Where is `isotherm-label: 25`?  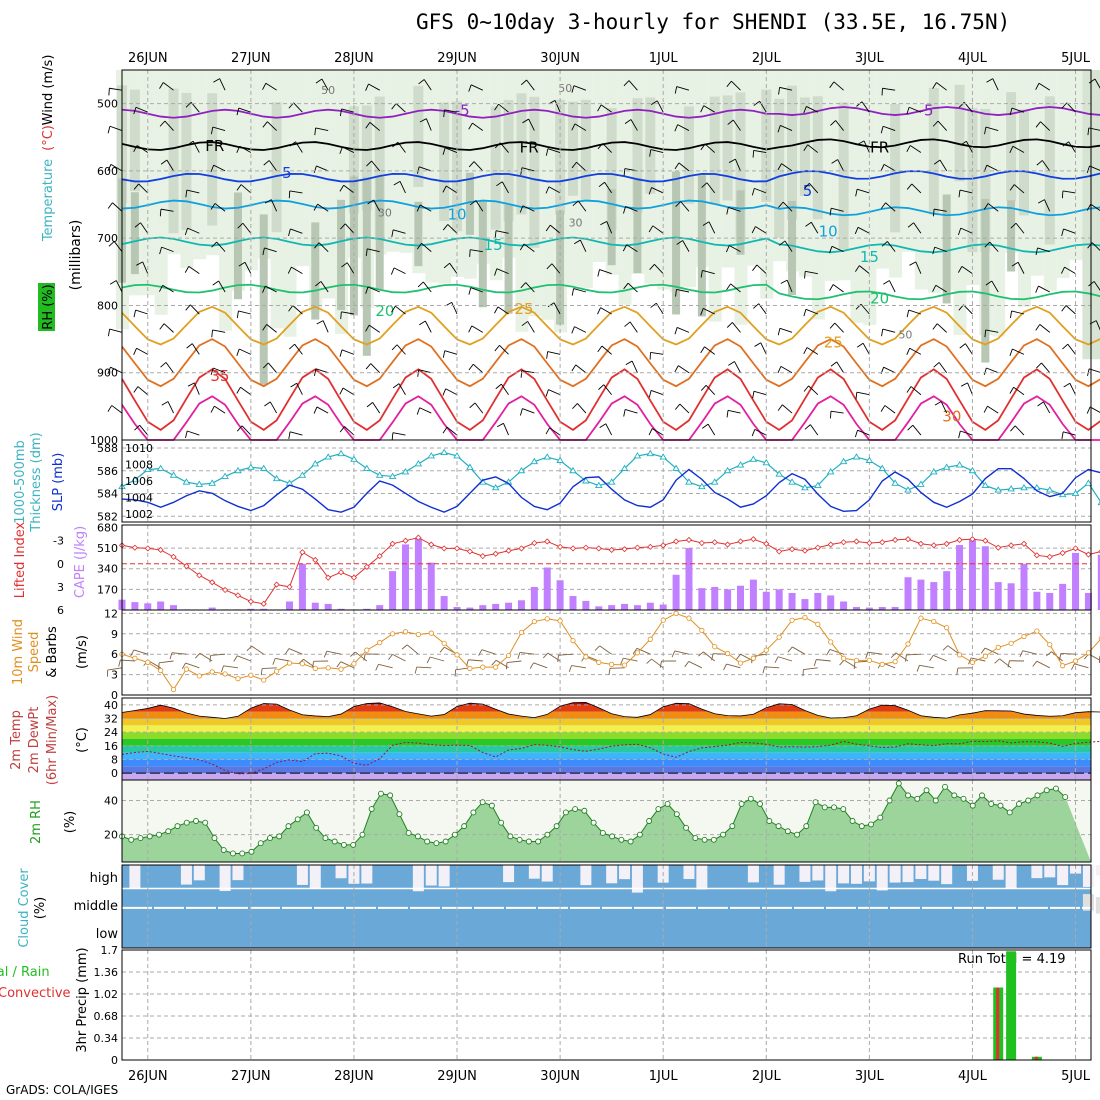 isotherm-label: 25 is located at coordinates (523, 309).